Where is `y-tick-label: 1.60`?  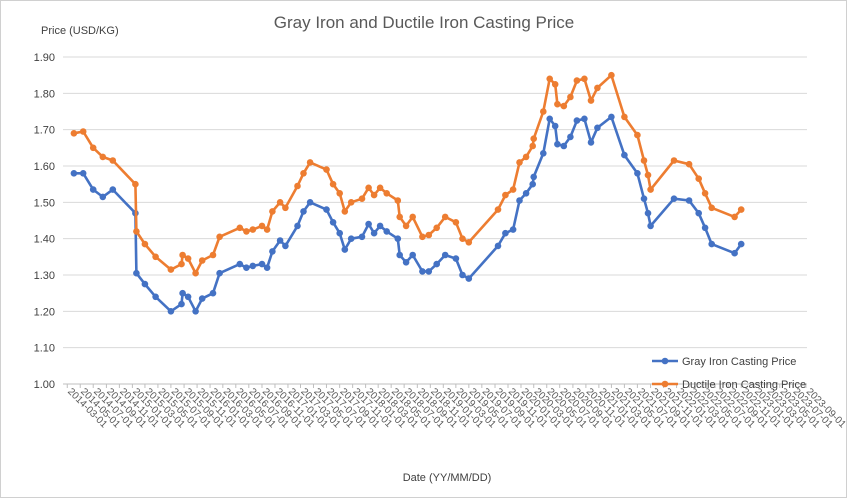
y-tick-label: 1.60 is located at coordinates (44, 167).